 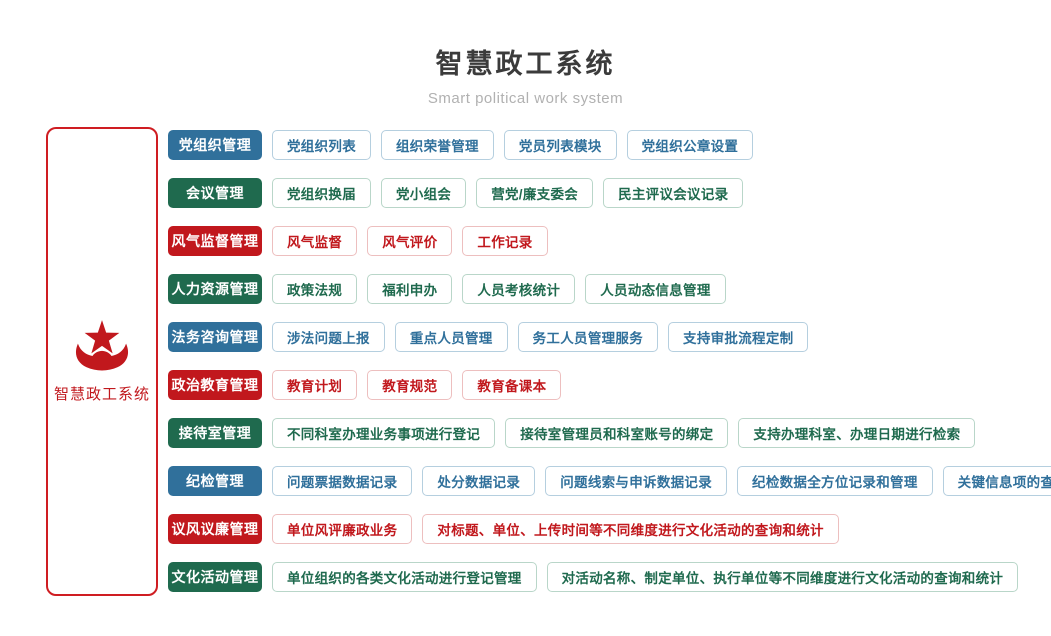 What do you see at coordinates (315, 289) in the screenshot?
I see `feature-item-button: 政策法规` at bounding box center [315, 289].